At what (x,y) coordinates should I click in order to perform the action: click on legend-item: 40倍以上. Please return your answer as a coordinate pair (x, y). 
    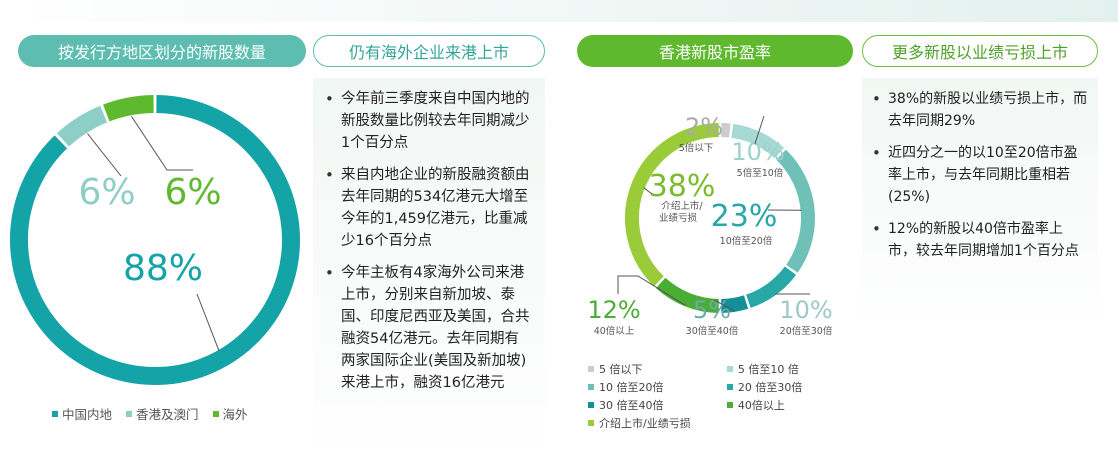
    Looking at the image, I should click on (782, 405).